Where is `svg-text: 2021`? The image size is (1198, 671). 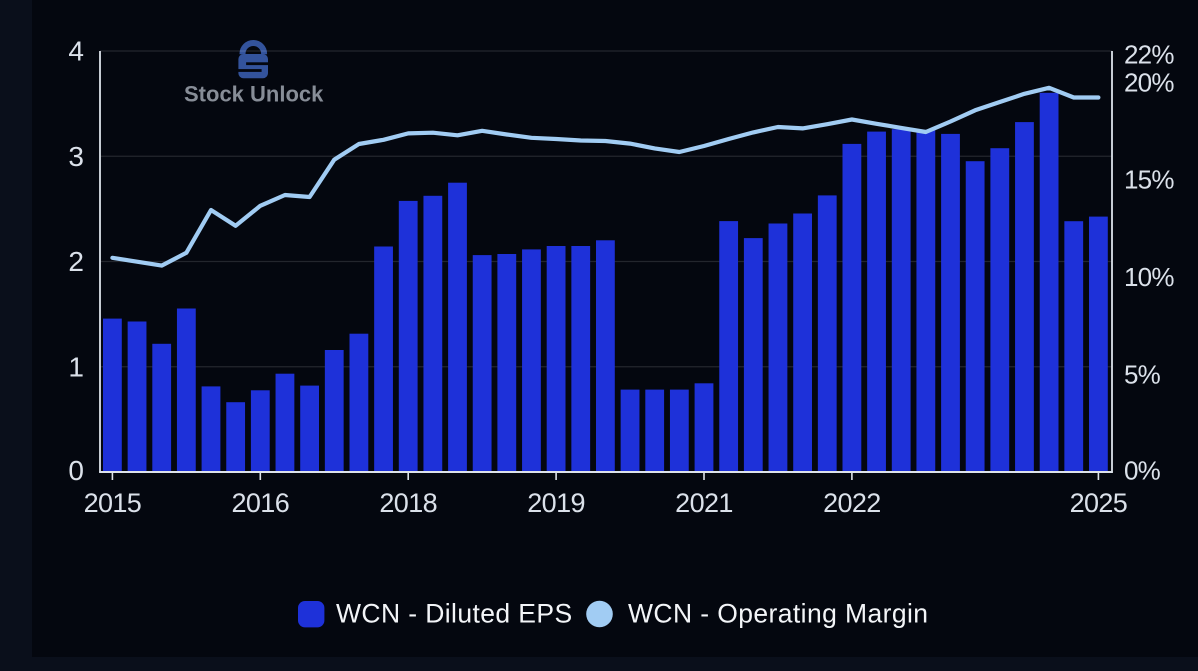
svg-text: 2021 is located at coordinates (704, 503).